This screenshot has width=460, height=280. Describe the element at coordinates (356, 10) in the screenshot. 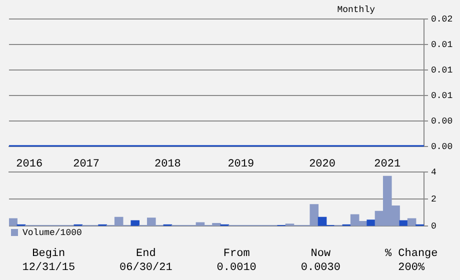

I see `text: Monthly` at that location.